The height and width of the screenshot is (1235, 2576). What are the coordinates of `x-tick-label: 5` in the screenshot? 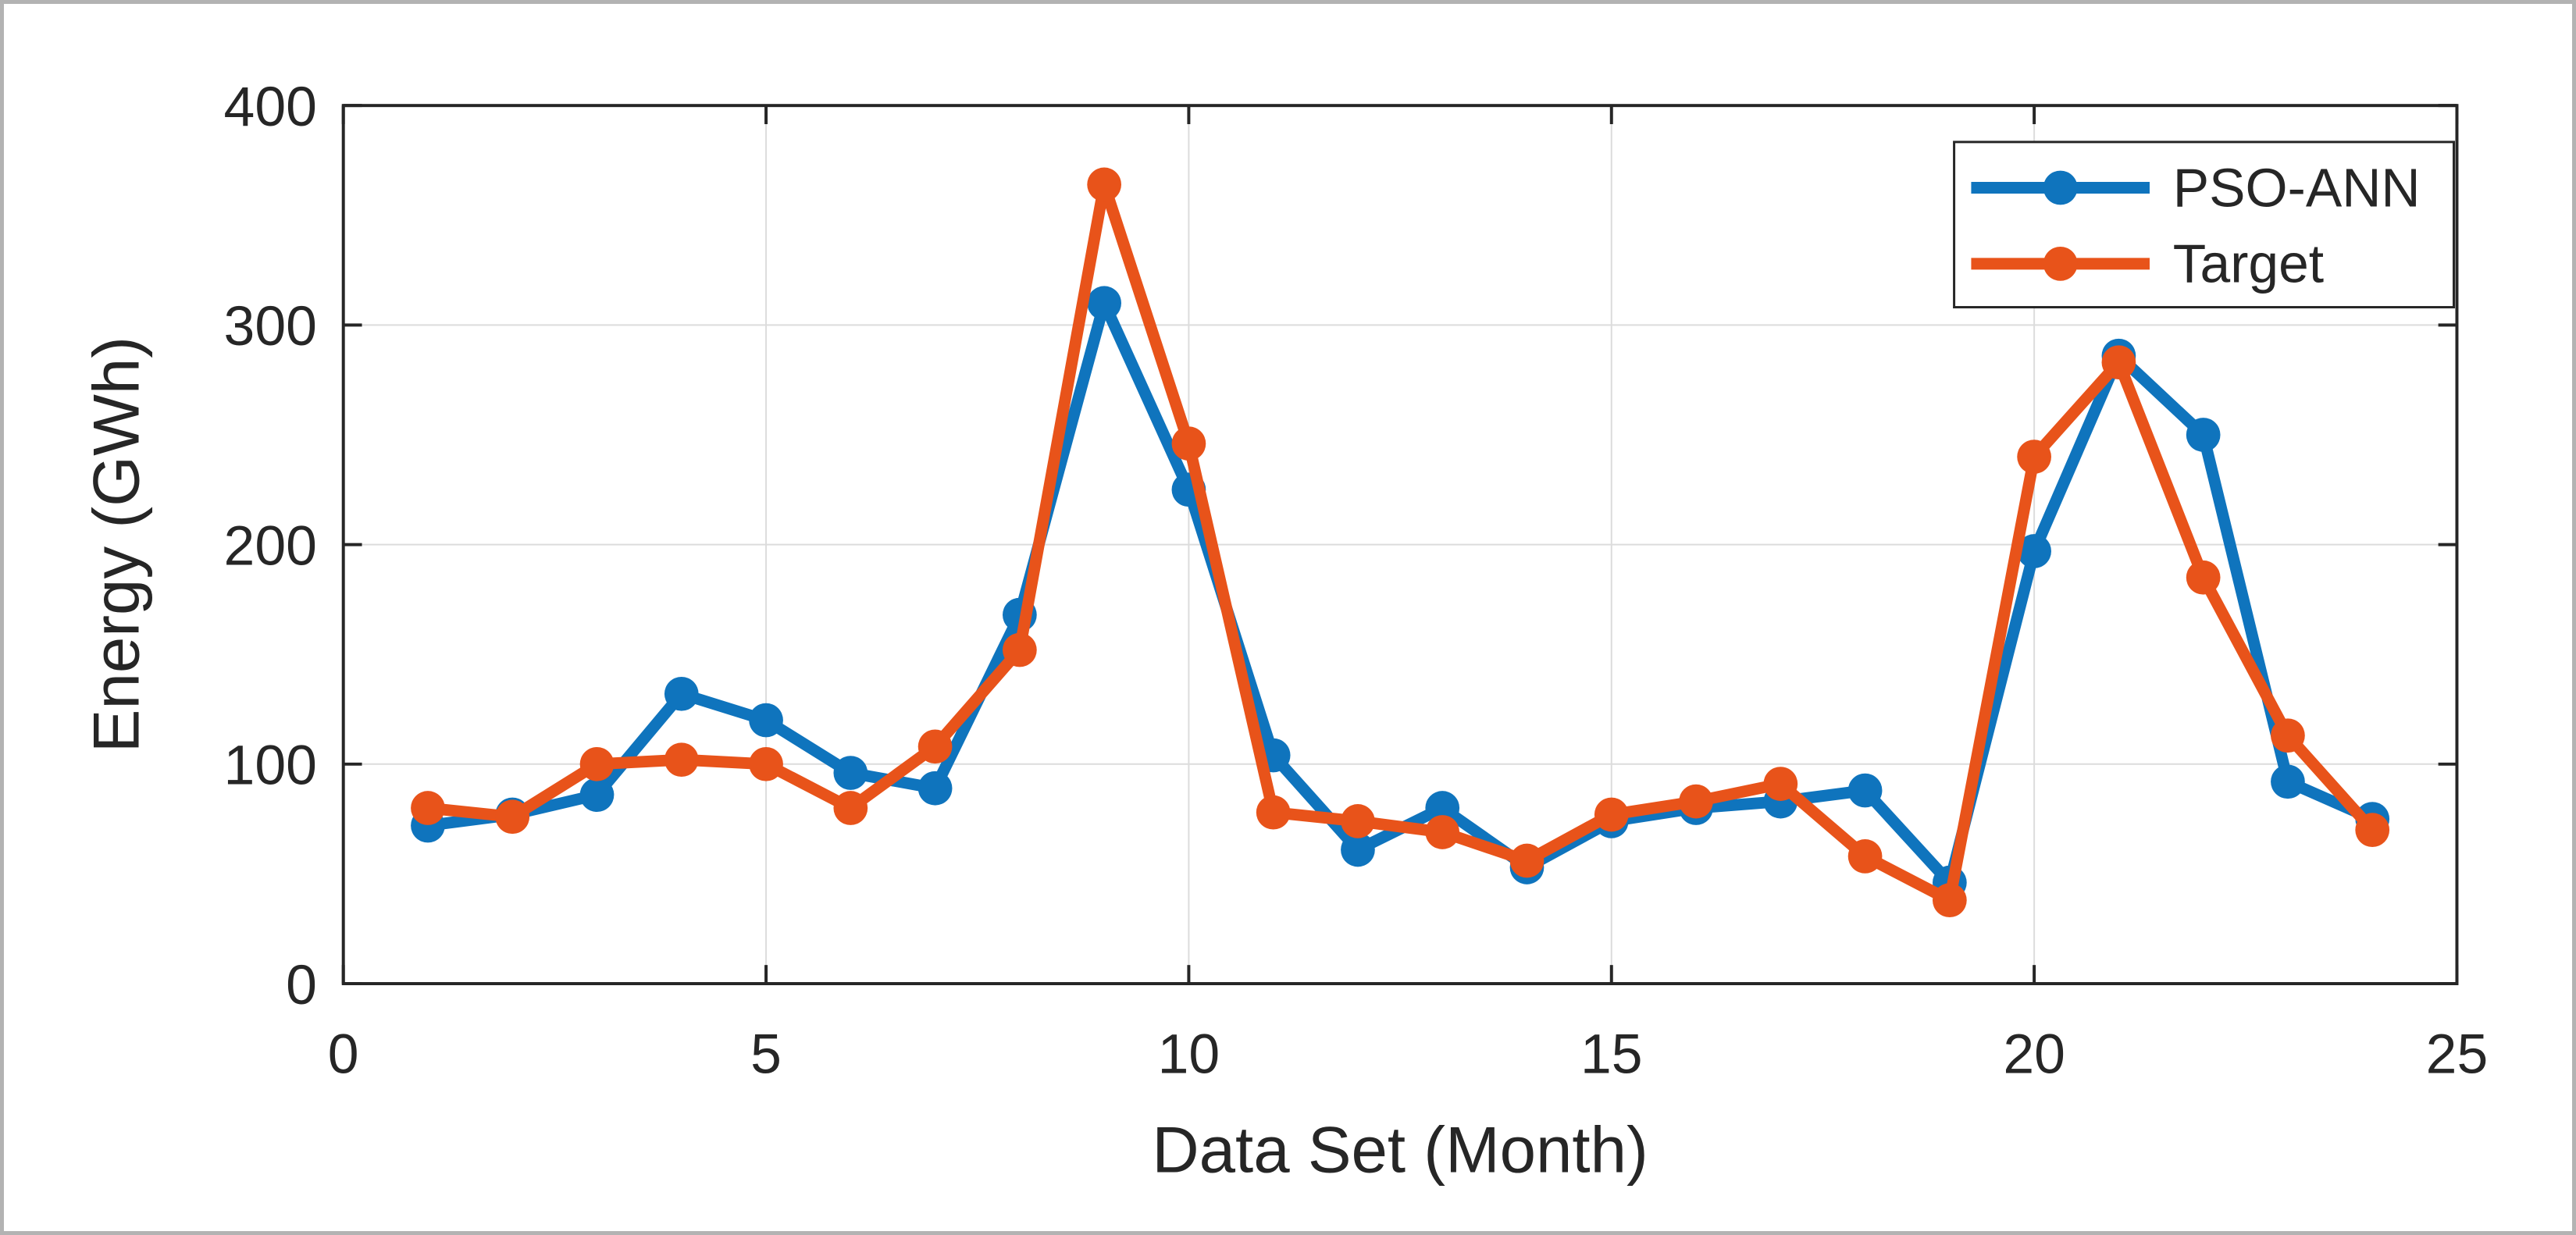 It's located at (766, 1054).